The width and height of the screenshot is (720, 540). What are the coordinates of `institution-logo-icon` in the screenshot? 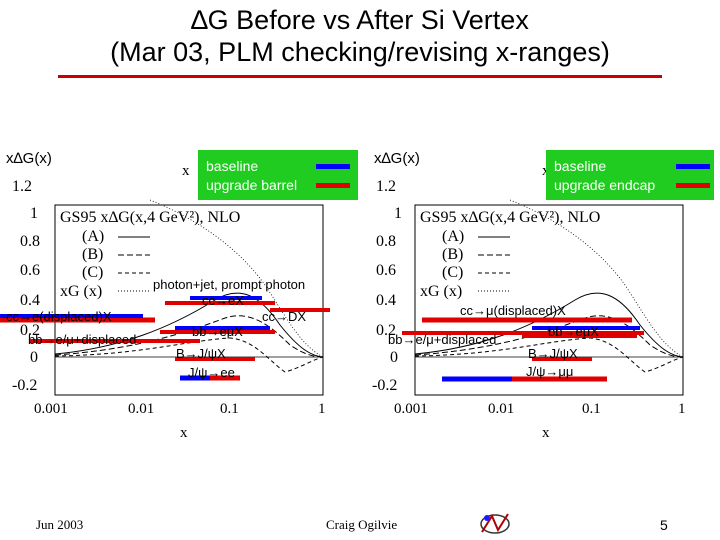 It's located at (495, 523).